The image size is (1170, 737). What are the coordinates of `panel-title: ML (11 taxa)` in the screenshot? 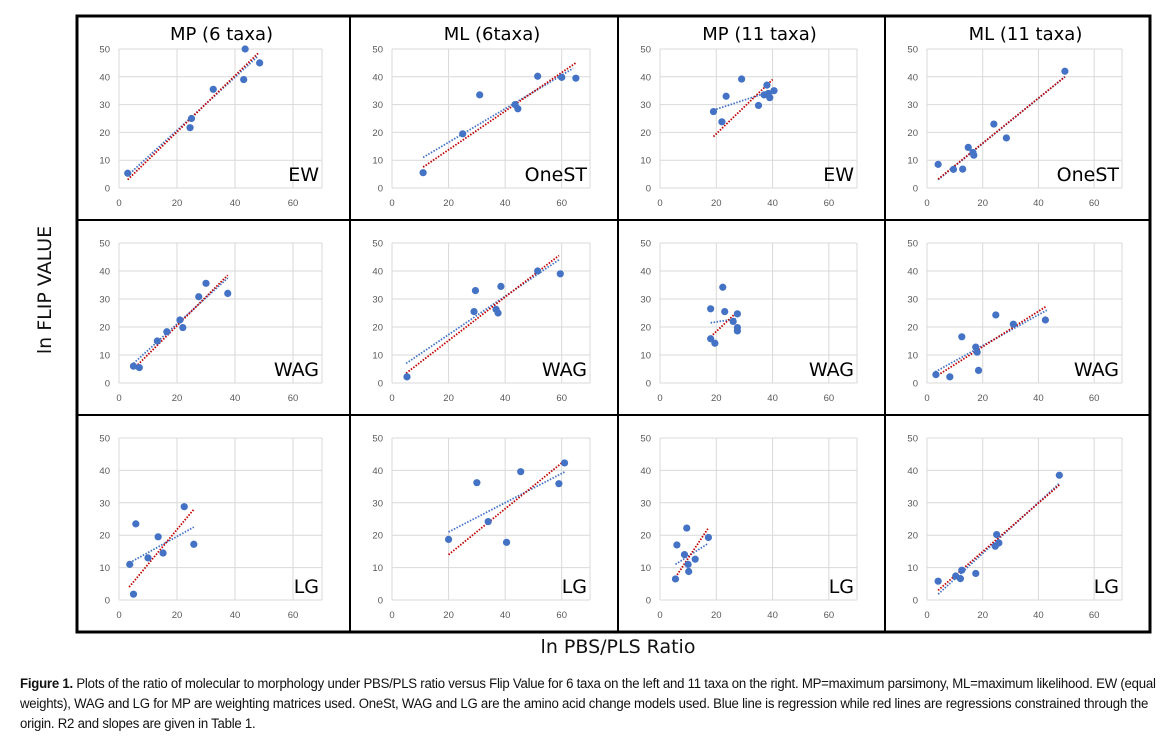 It's located at (1026, 34).